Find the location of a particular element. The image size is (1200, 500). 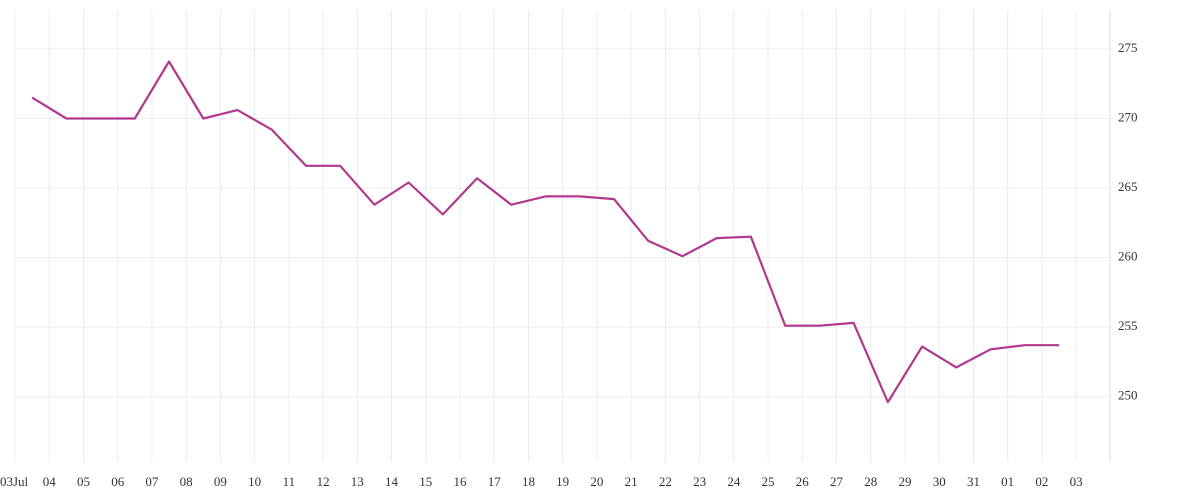

x-tick-label: 12 is located at coordinates (323, 481).